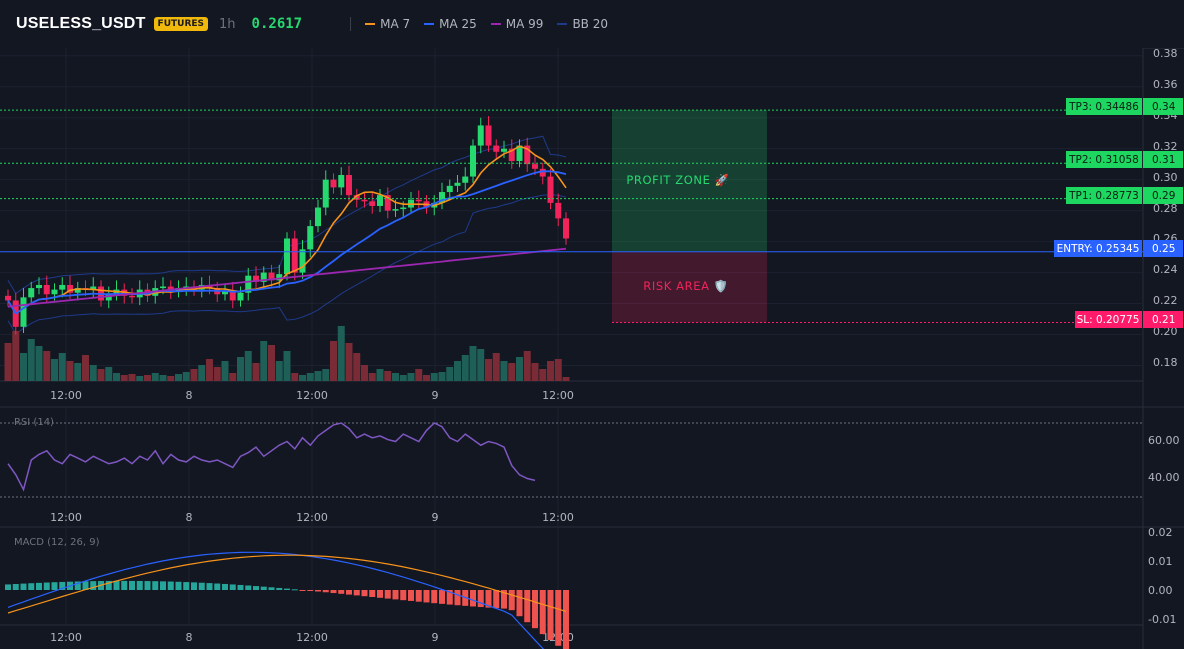  I want to click on y-tick: 0.20, so click(1165, 331).